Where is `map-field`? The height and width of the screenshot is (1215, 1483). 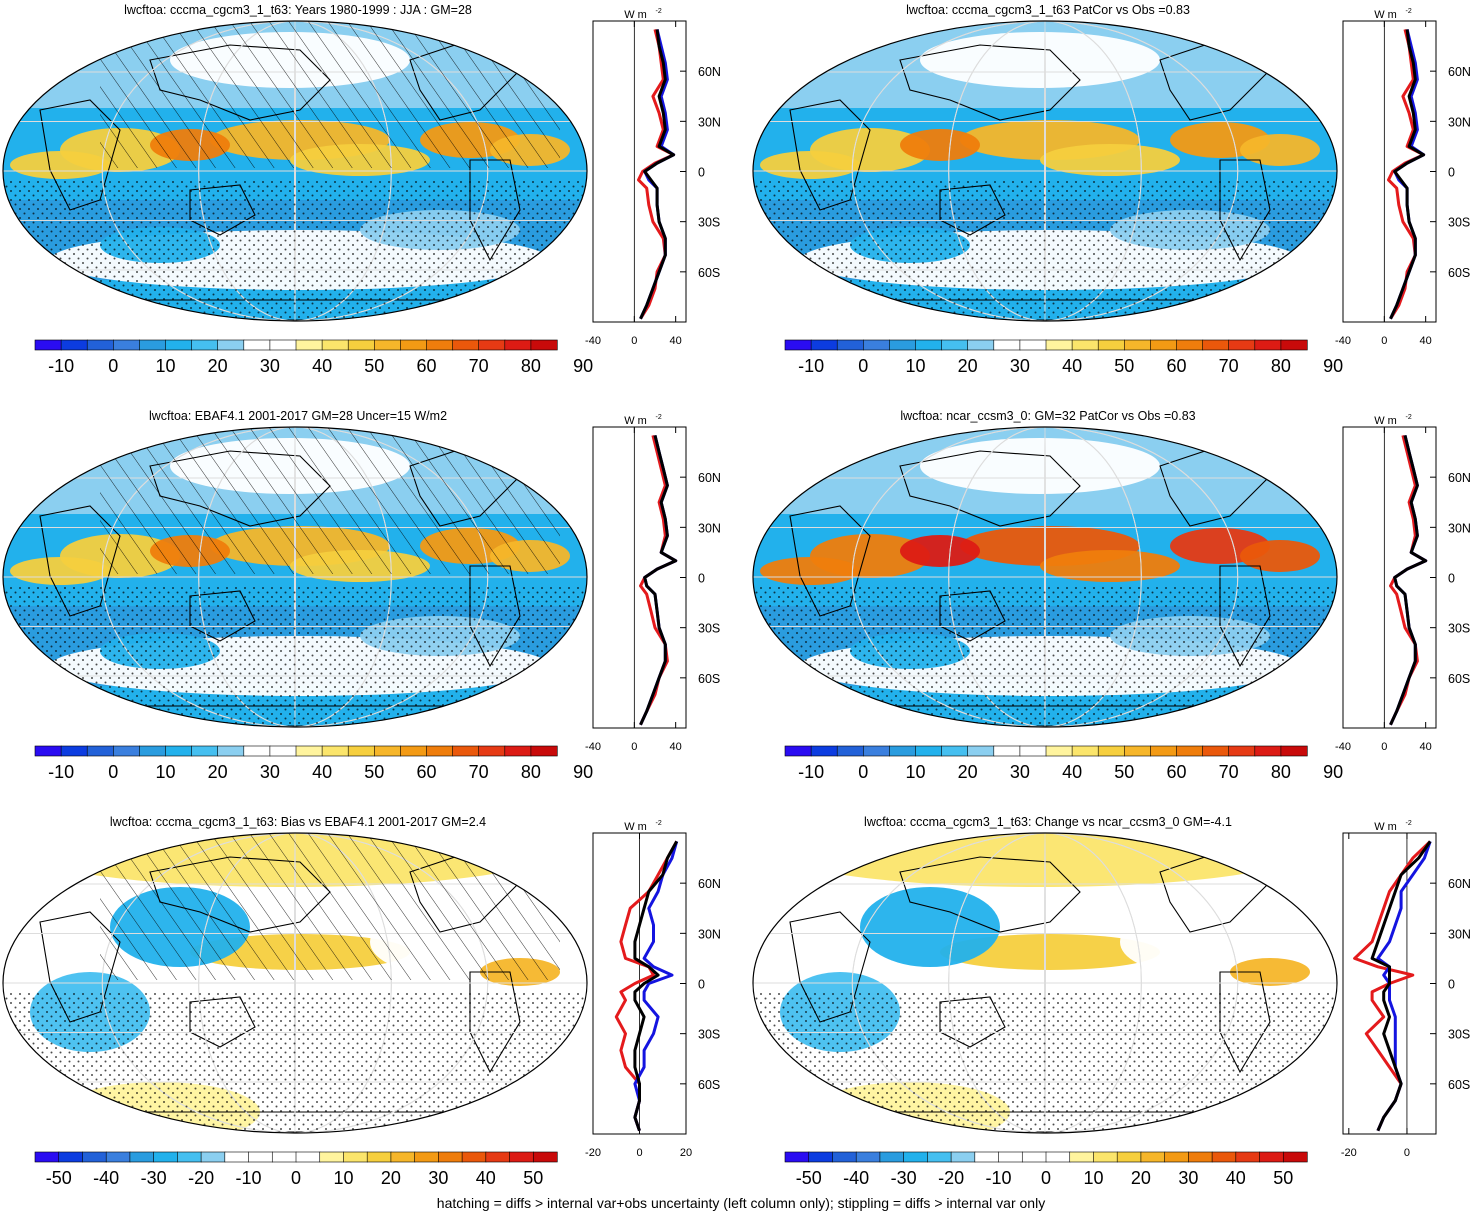 map-field is located at coordinates (1045, 983).